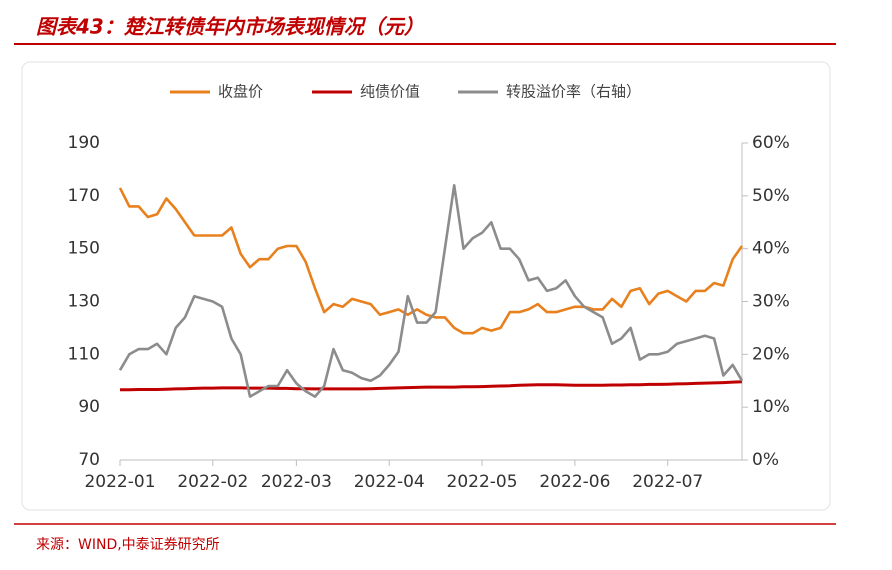 The width and height of the screenshot is (892, 570). Describe the element at coordinates (390, 92) in the screenshot. I see `legend-label: 纯债价值` at that location.